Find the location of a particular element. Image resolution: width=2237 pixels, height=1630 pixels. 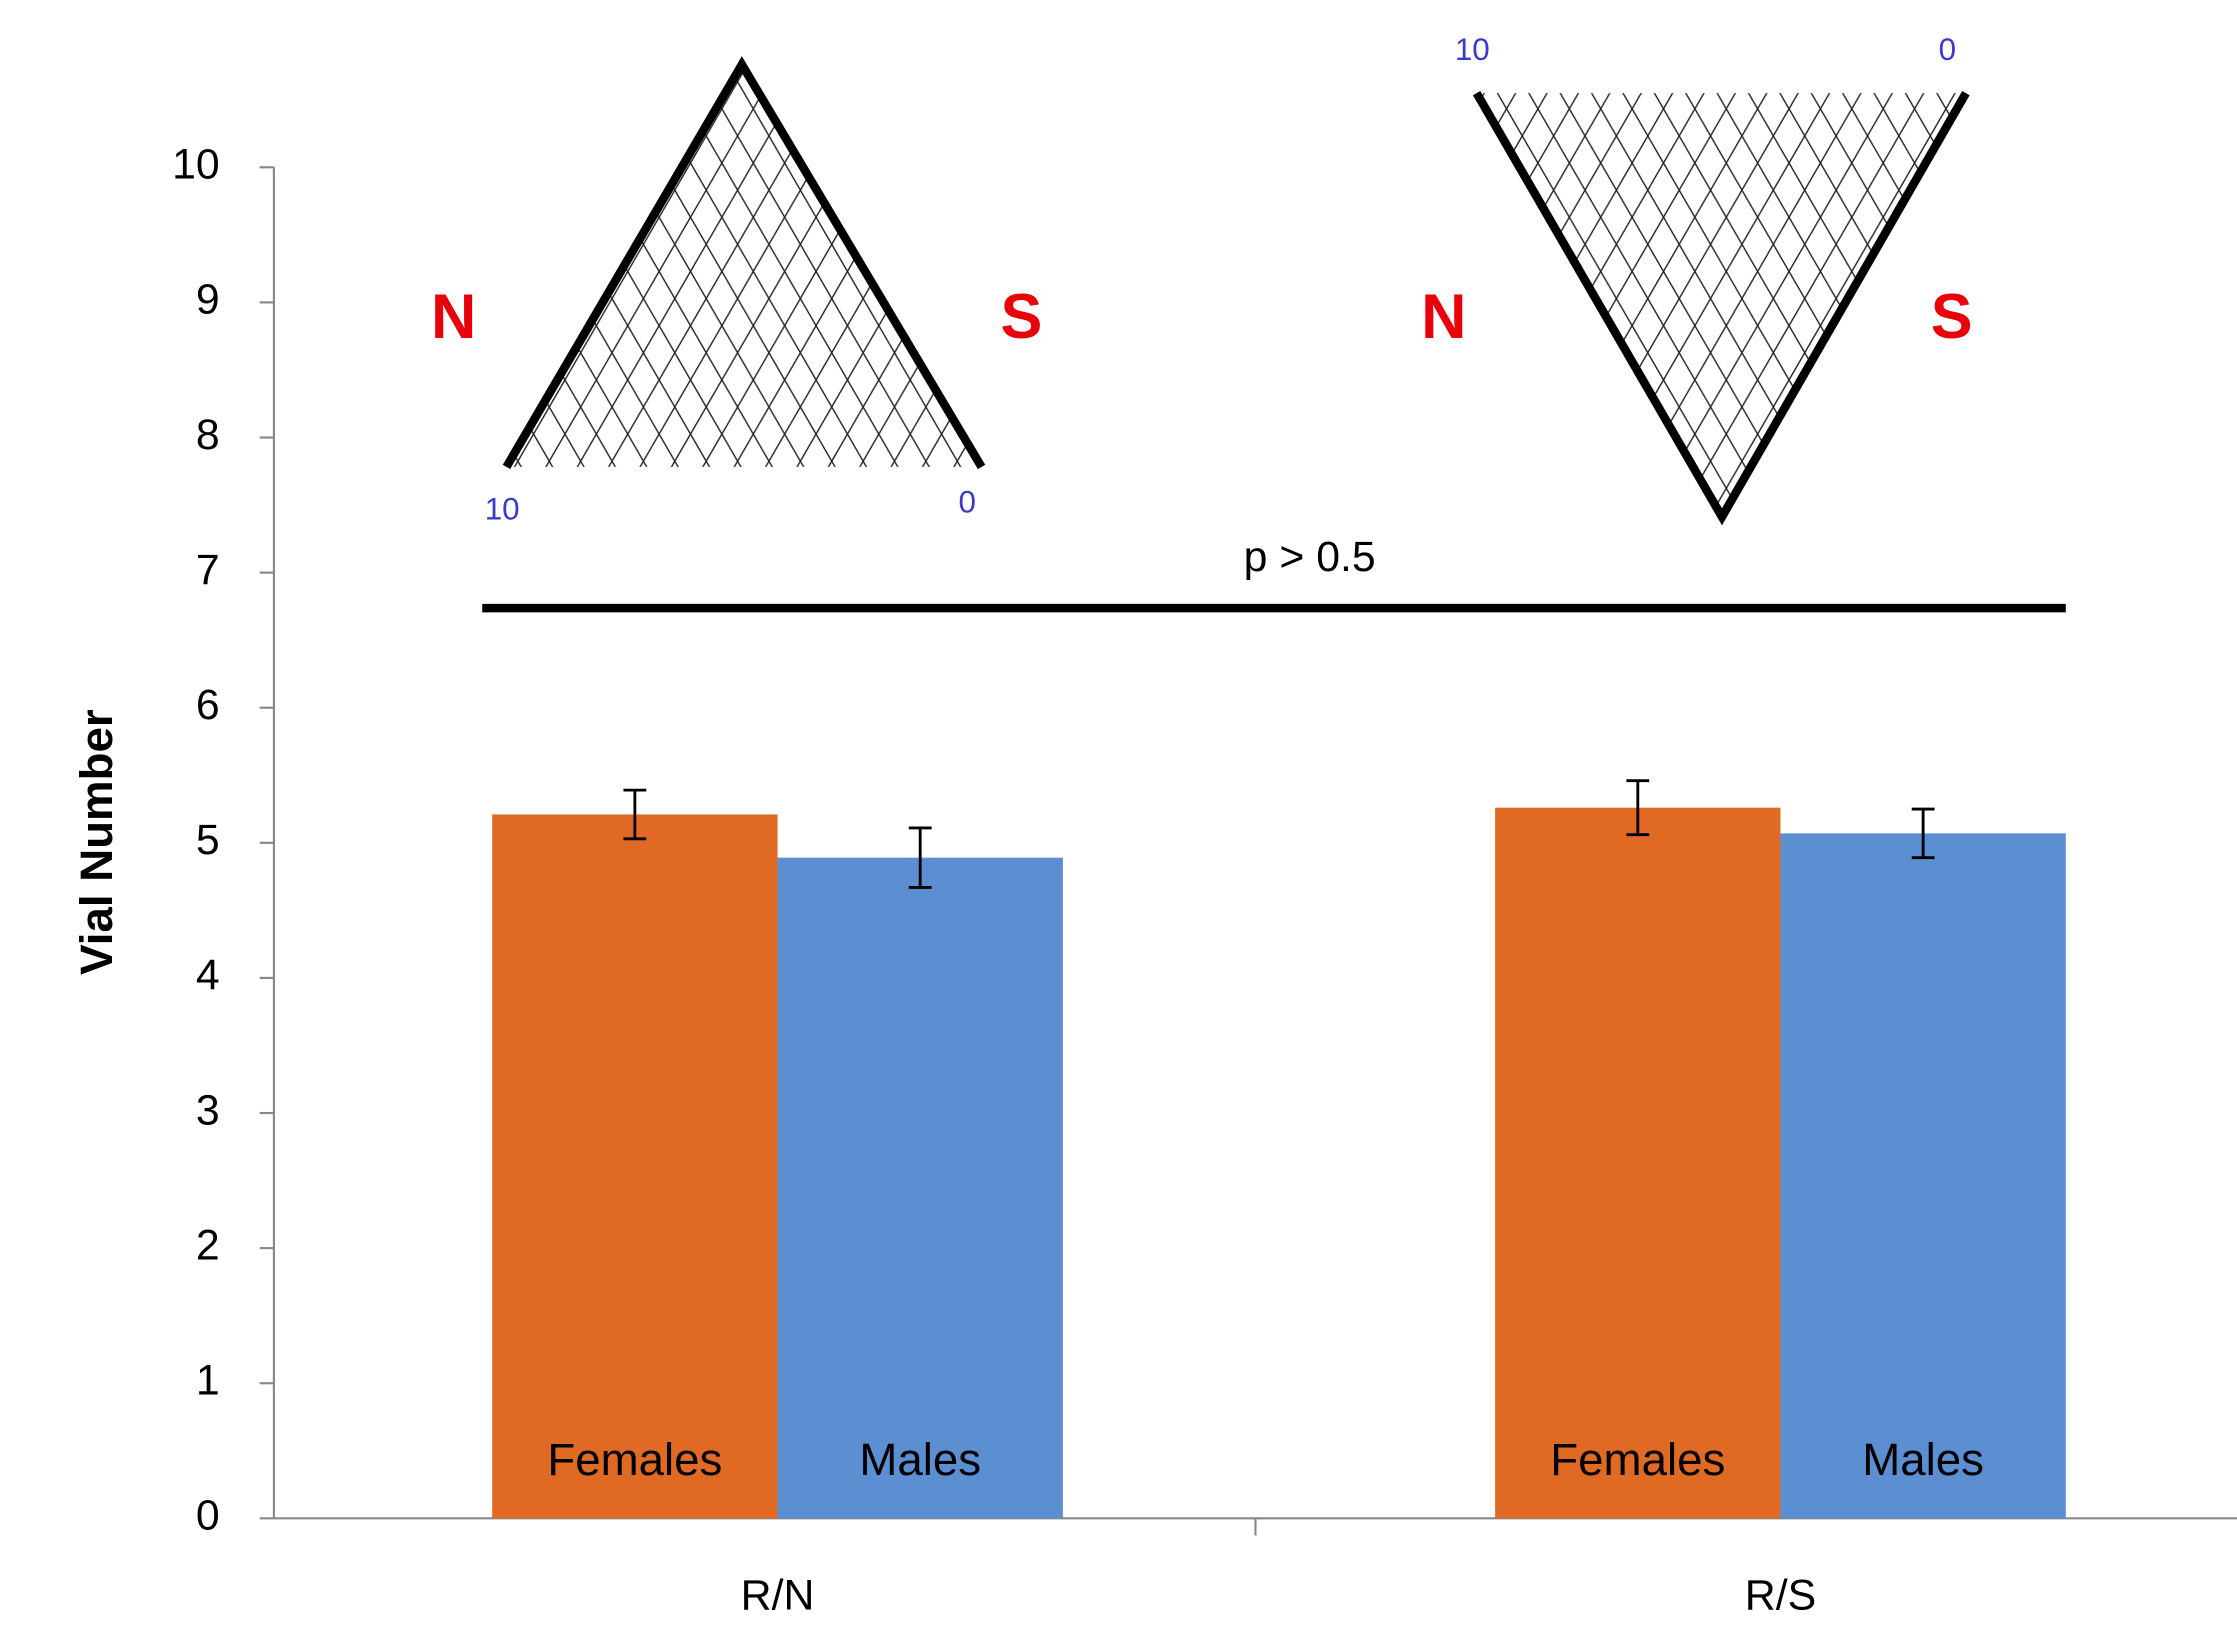

y-tick-label: 2 is located at coordinates (208, 1245).